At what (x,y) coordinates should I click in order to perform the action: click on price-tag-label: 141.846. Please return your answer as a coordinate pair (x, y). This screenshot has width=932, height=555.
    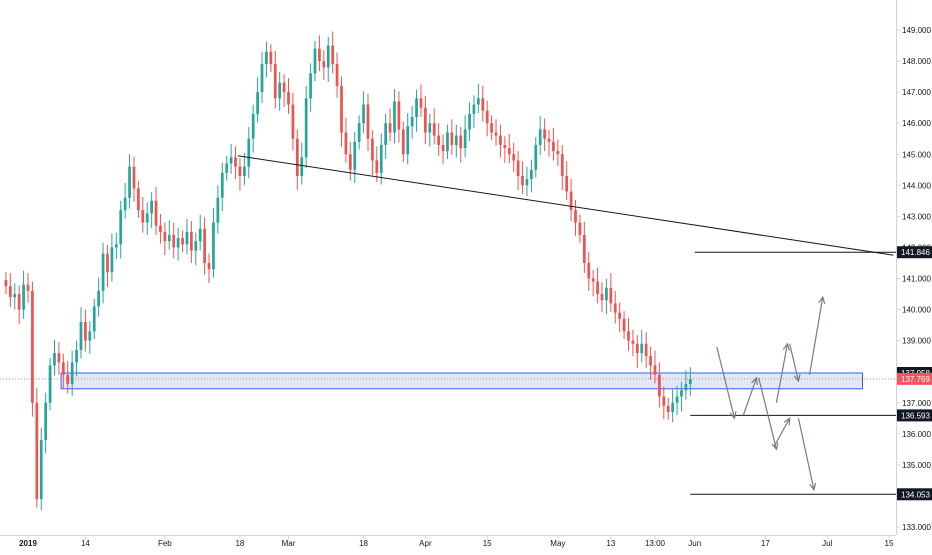
    Looking at the image, I should click on (915, 252).